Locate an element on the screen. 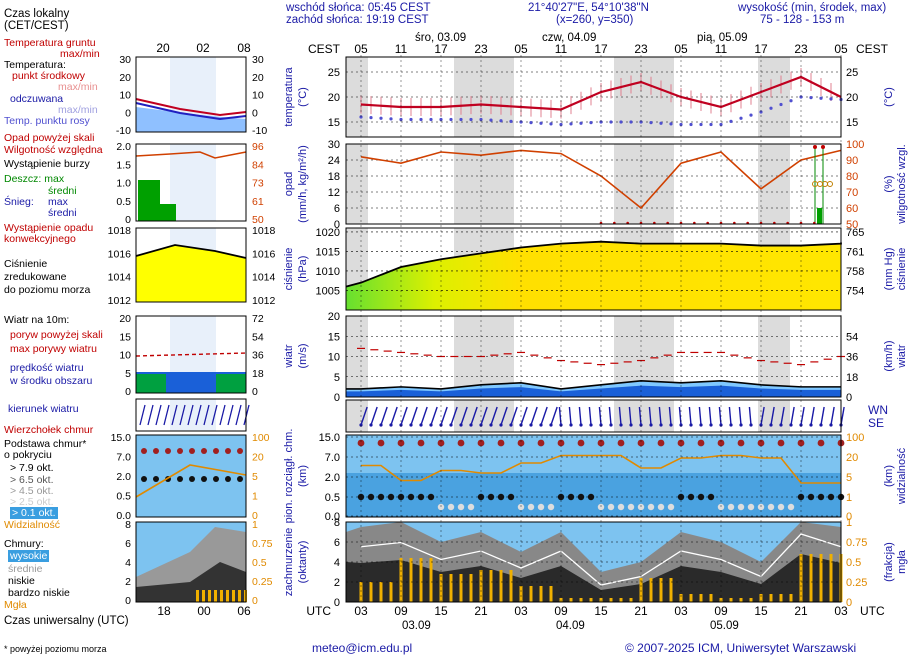 The height and width of the screenshot is (660, 910). top-hour-tick: 17 is located at coordinates (441, 49).